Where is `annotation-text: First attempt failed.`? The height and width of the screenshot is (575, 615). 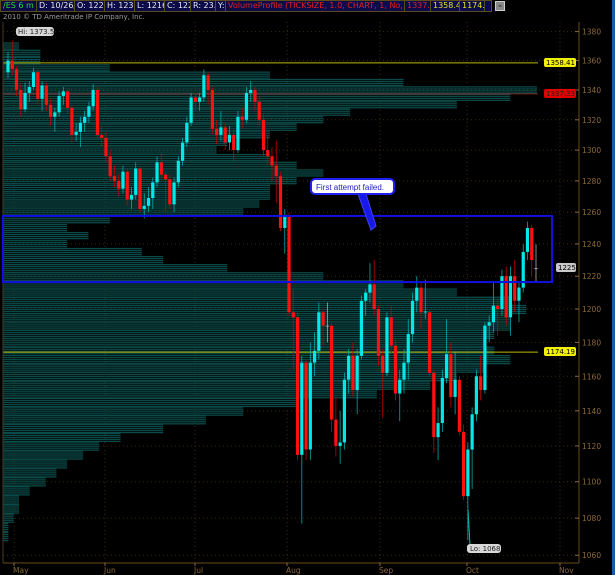 annotation-text: First attempt failed. is located at coordinates (350, 187).